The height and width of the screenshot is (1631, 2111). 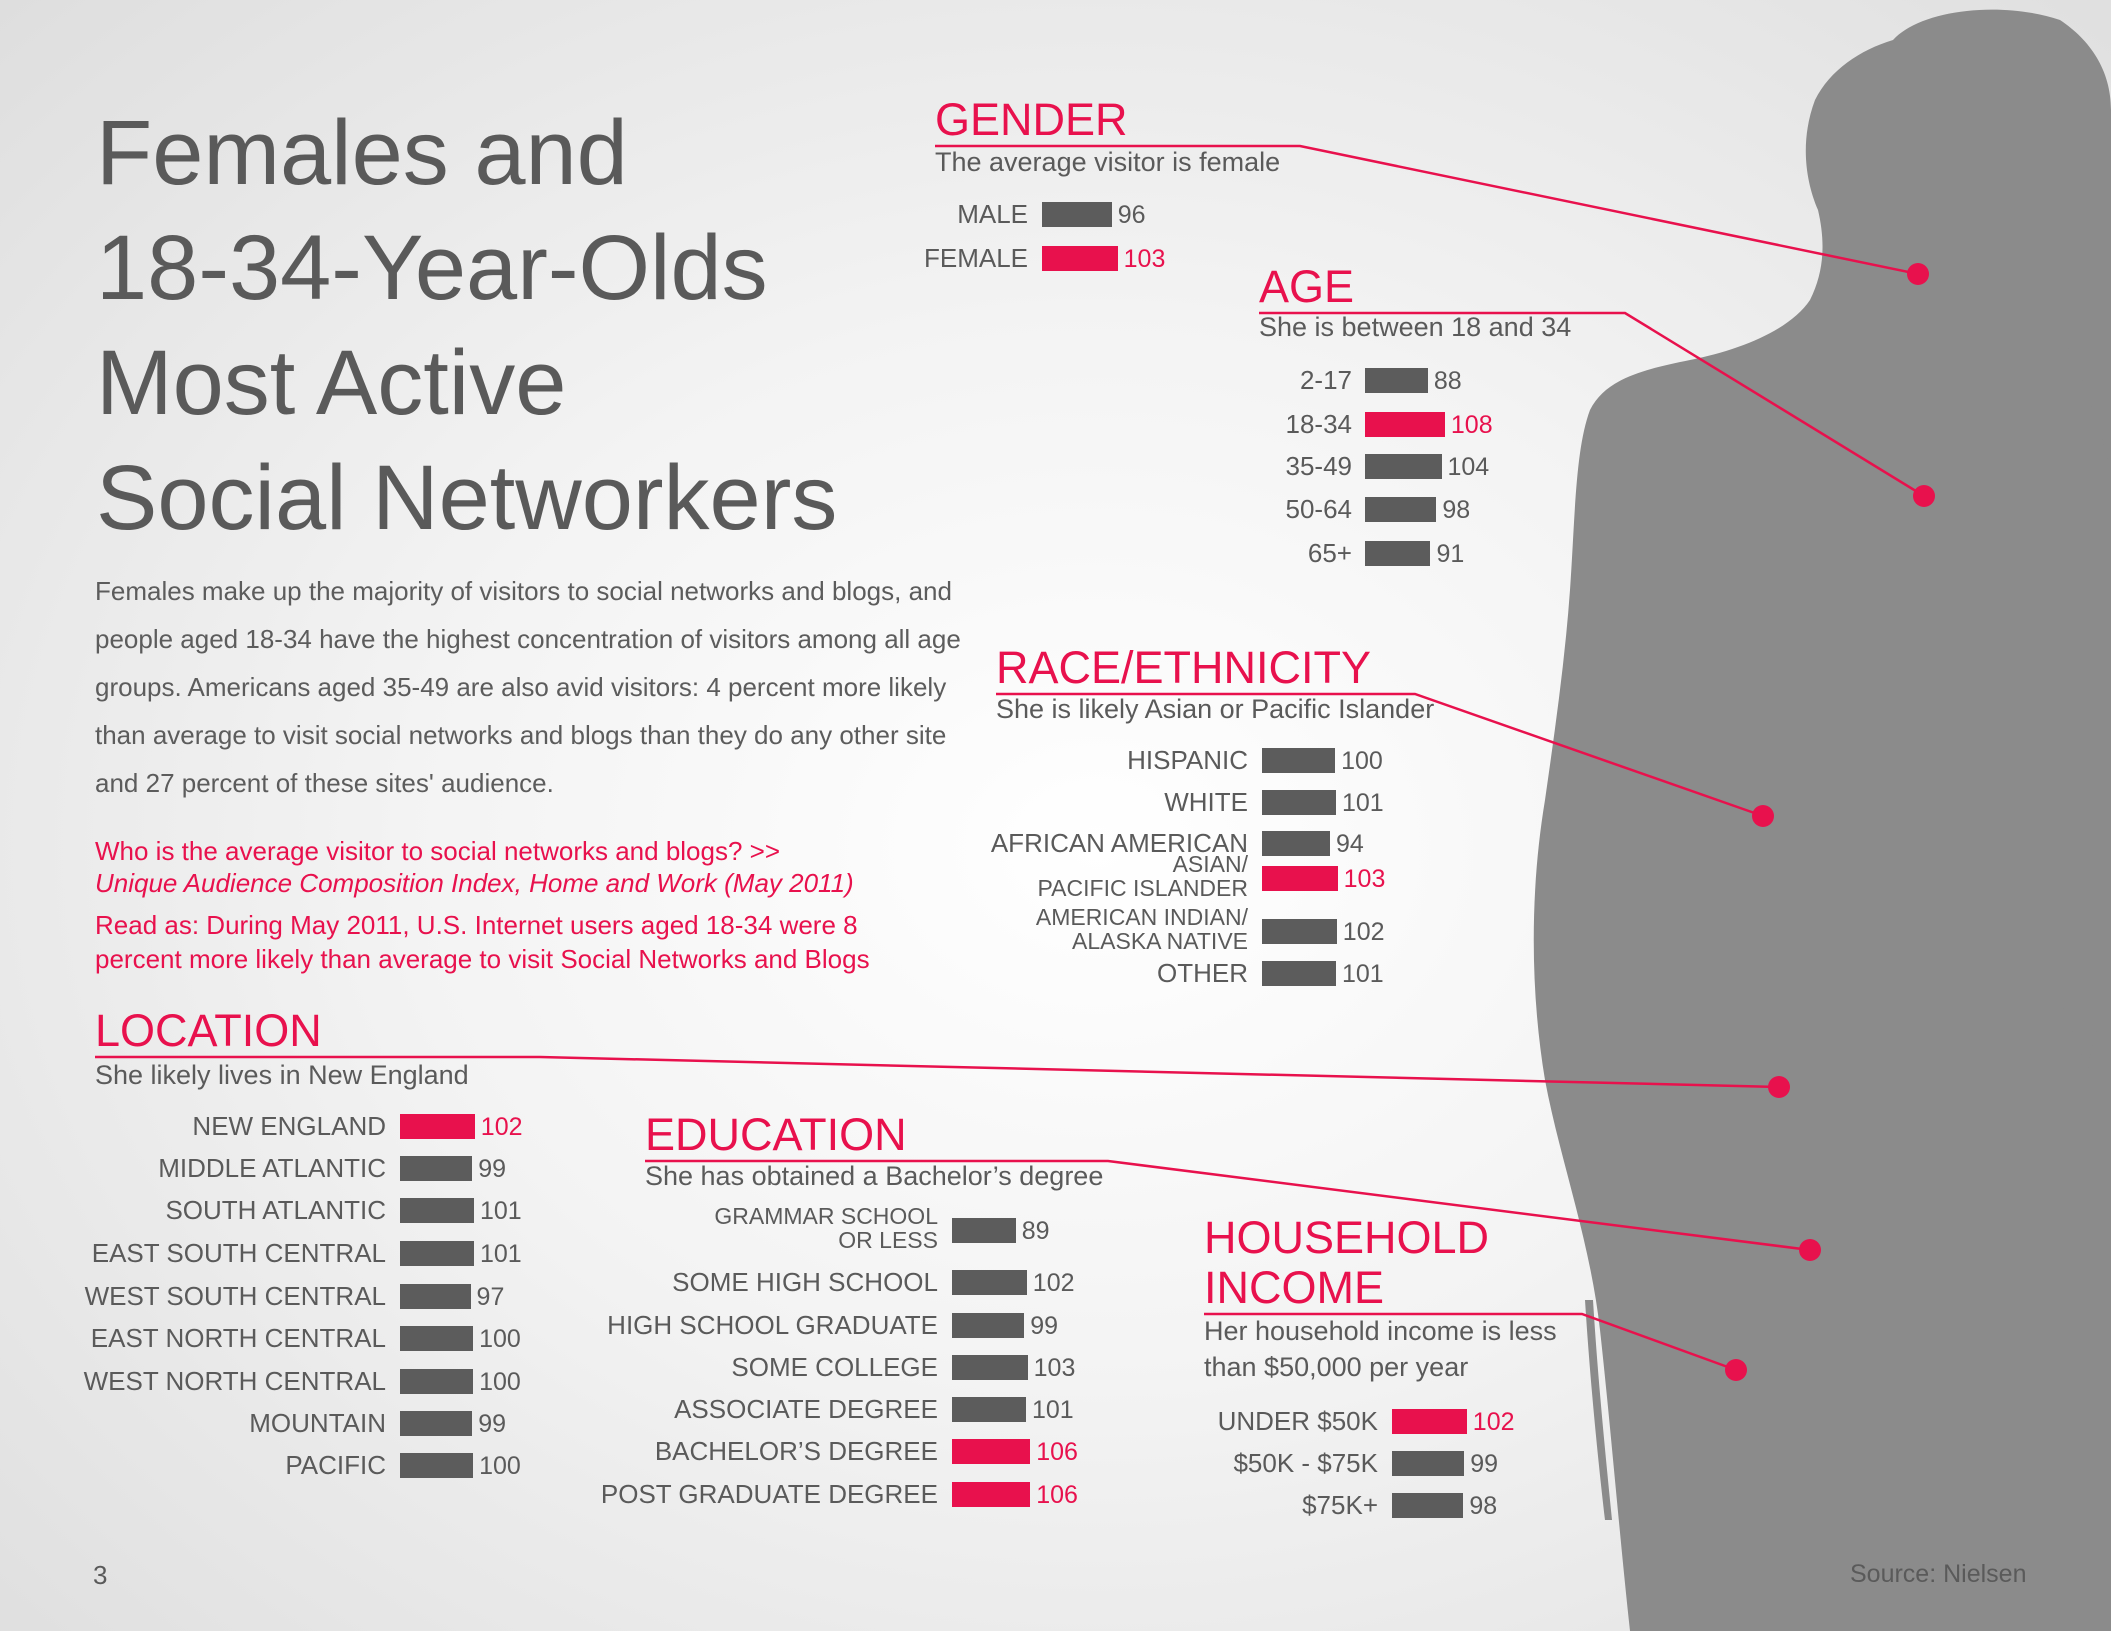 What do you see at coordinates (208, 1030) in the screenshot?
I see `location-title: LOCATION` at bounding box center [208, 1030].